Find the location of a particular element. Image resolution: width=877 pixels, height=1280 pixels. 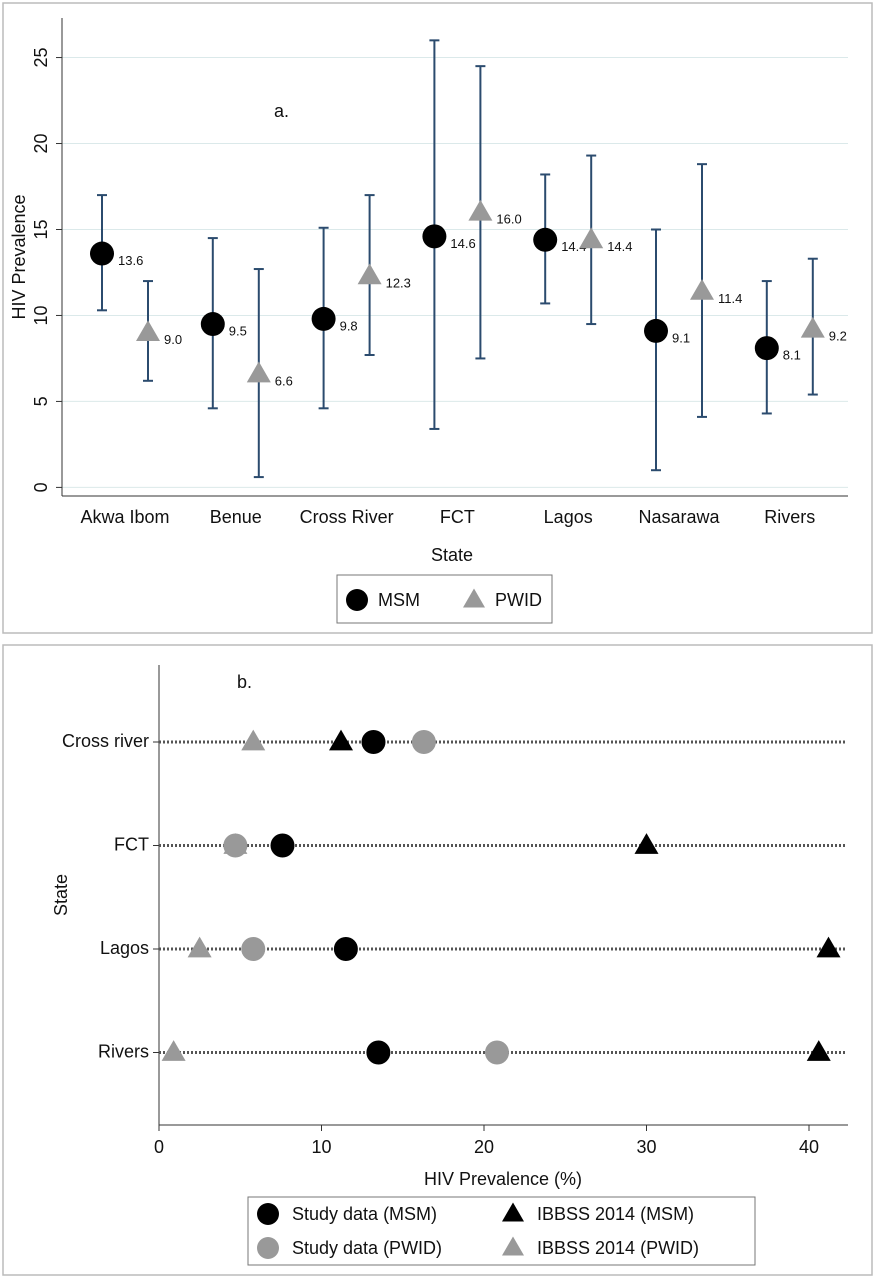

annotation: b. is located at coordinates (244, 682).